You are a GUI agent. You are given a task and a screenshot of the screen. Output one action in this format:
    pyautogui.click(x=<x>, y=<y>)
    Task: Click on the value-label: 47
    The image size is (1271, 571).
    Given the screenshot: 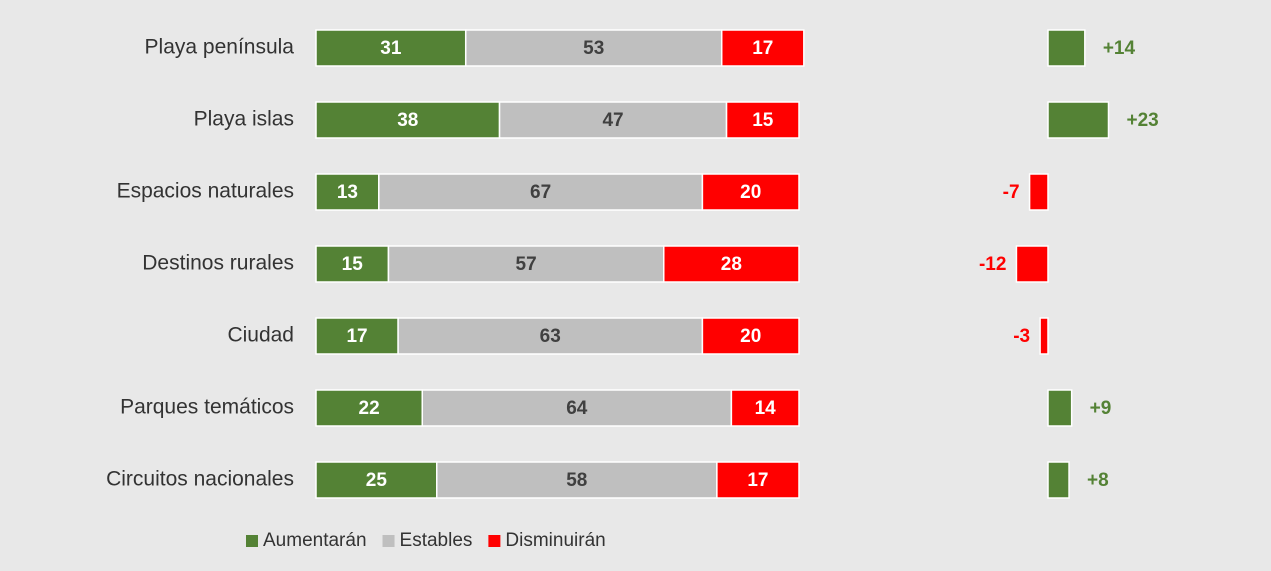 What is the action you would take?
    pyautogui.click(x=612, y=120)
    